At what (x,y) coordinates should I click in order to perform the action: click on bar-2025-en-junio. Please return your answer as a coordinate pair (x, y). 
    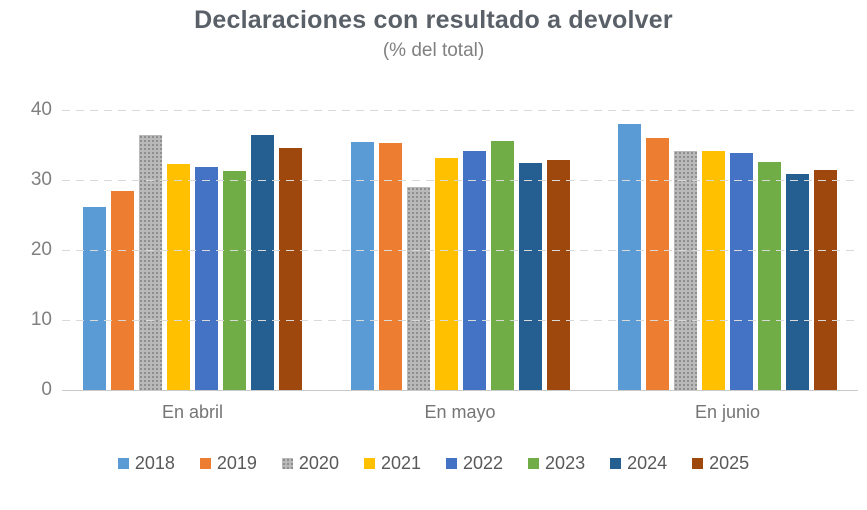
    Looking at the image, I should click on (825, 279).